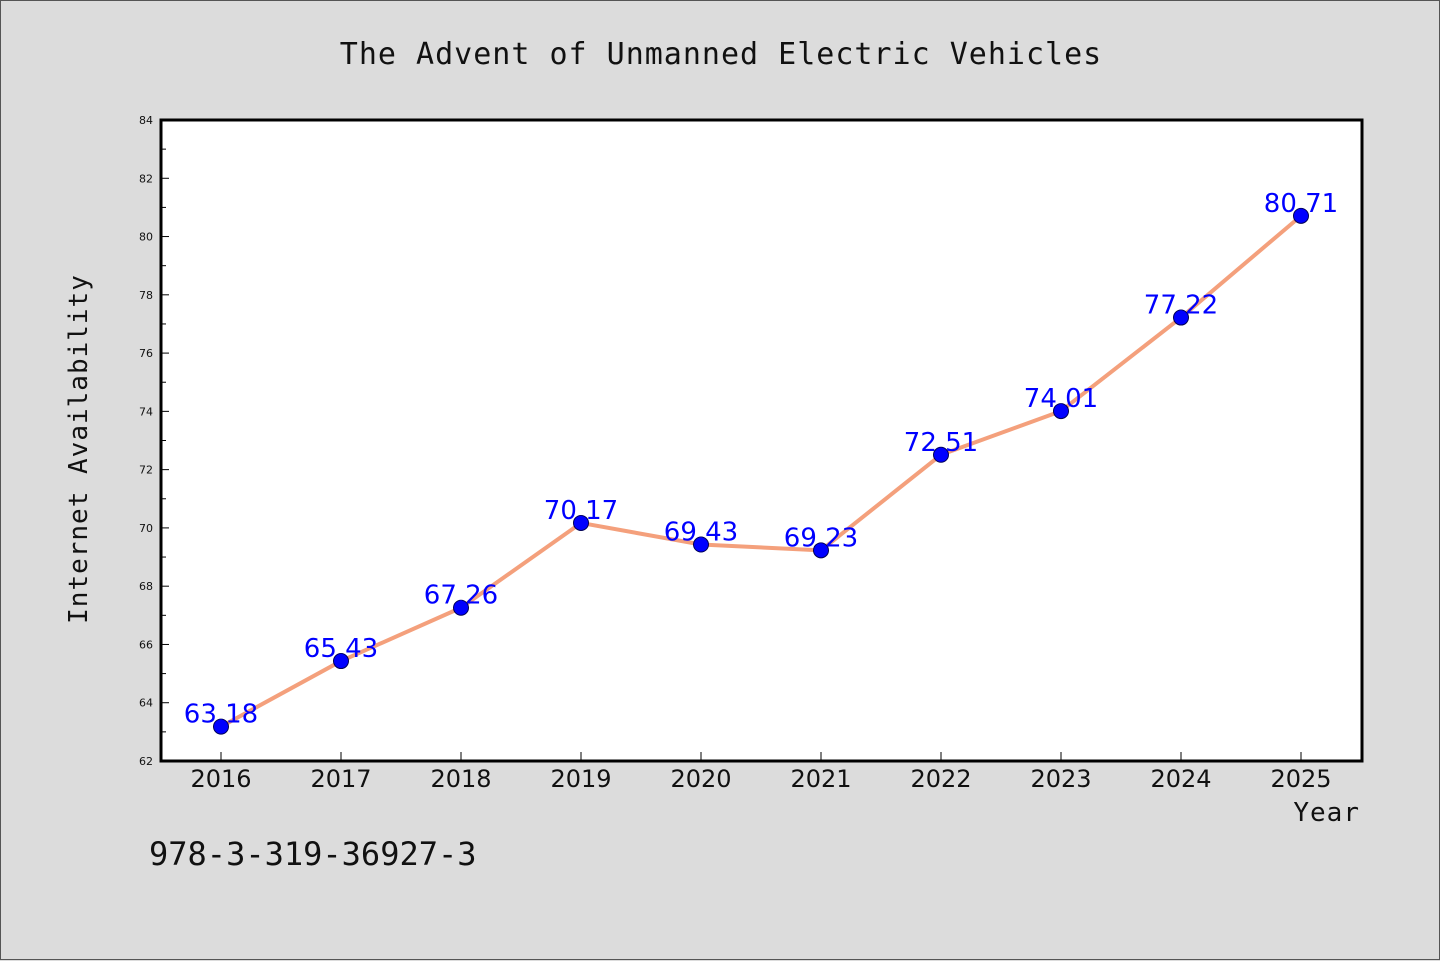  Describe the element at coordinates (340, 779) in the screenshot. I see `x-tick-label: 2017` at that location.